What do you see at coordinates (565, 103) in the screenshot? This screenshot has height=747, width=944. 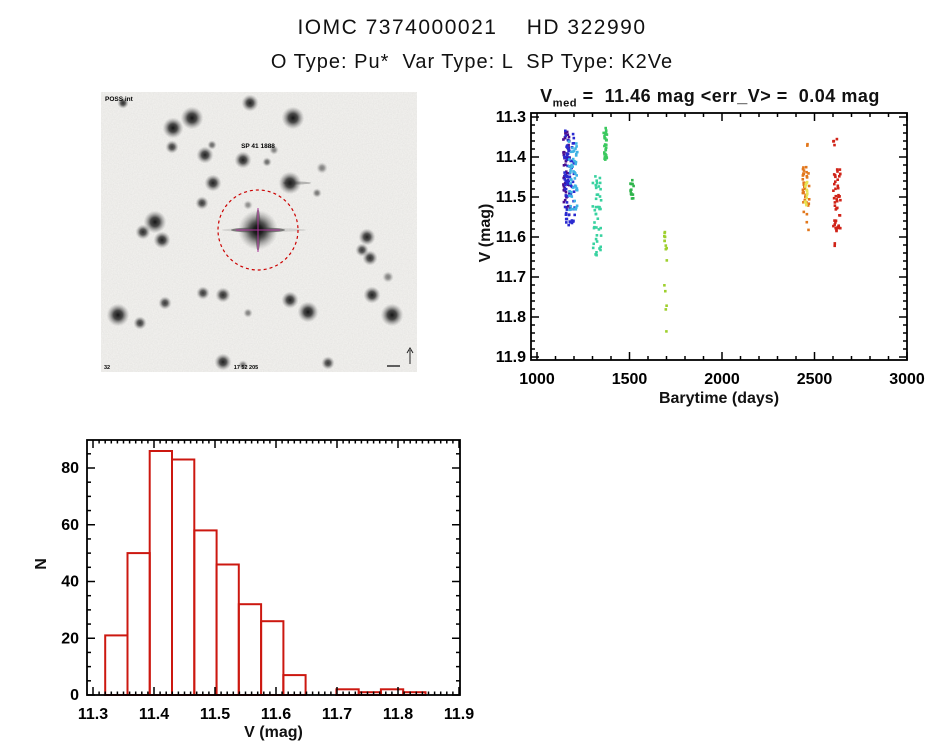 I see `lightcurve-title-sub: med` at bounding box center [565, 103].